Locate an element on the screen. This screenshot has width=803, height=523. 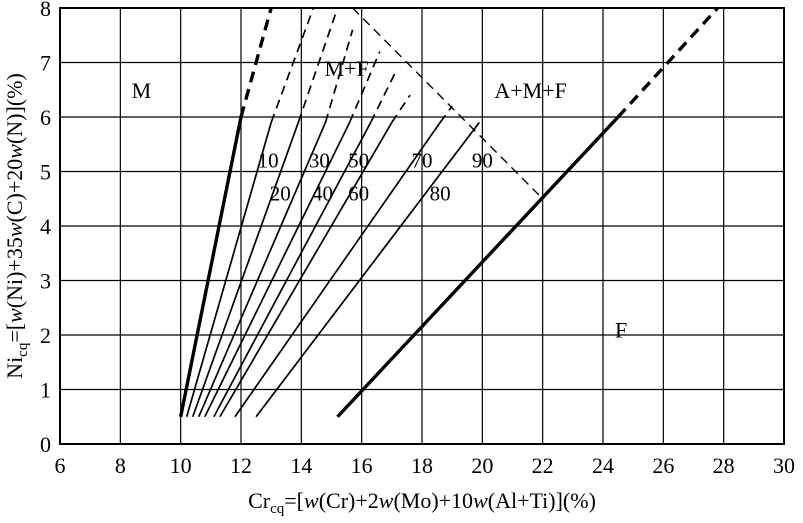
series-line-50-dashed is located at coordinates (382, 98).